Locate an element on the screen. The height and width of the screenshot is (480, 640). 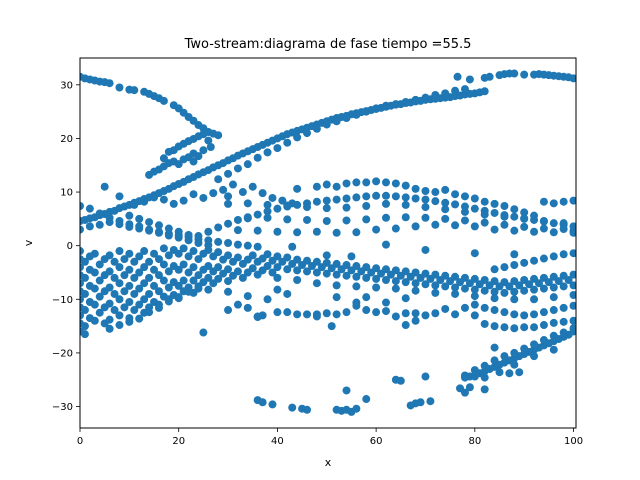
x-axis-label: x is located at coordinates (328, 462).